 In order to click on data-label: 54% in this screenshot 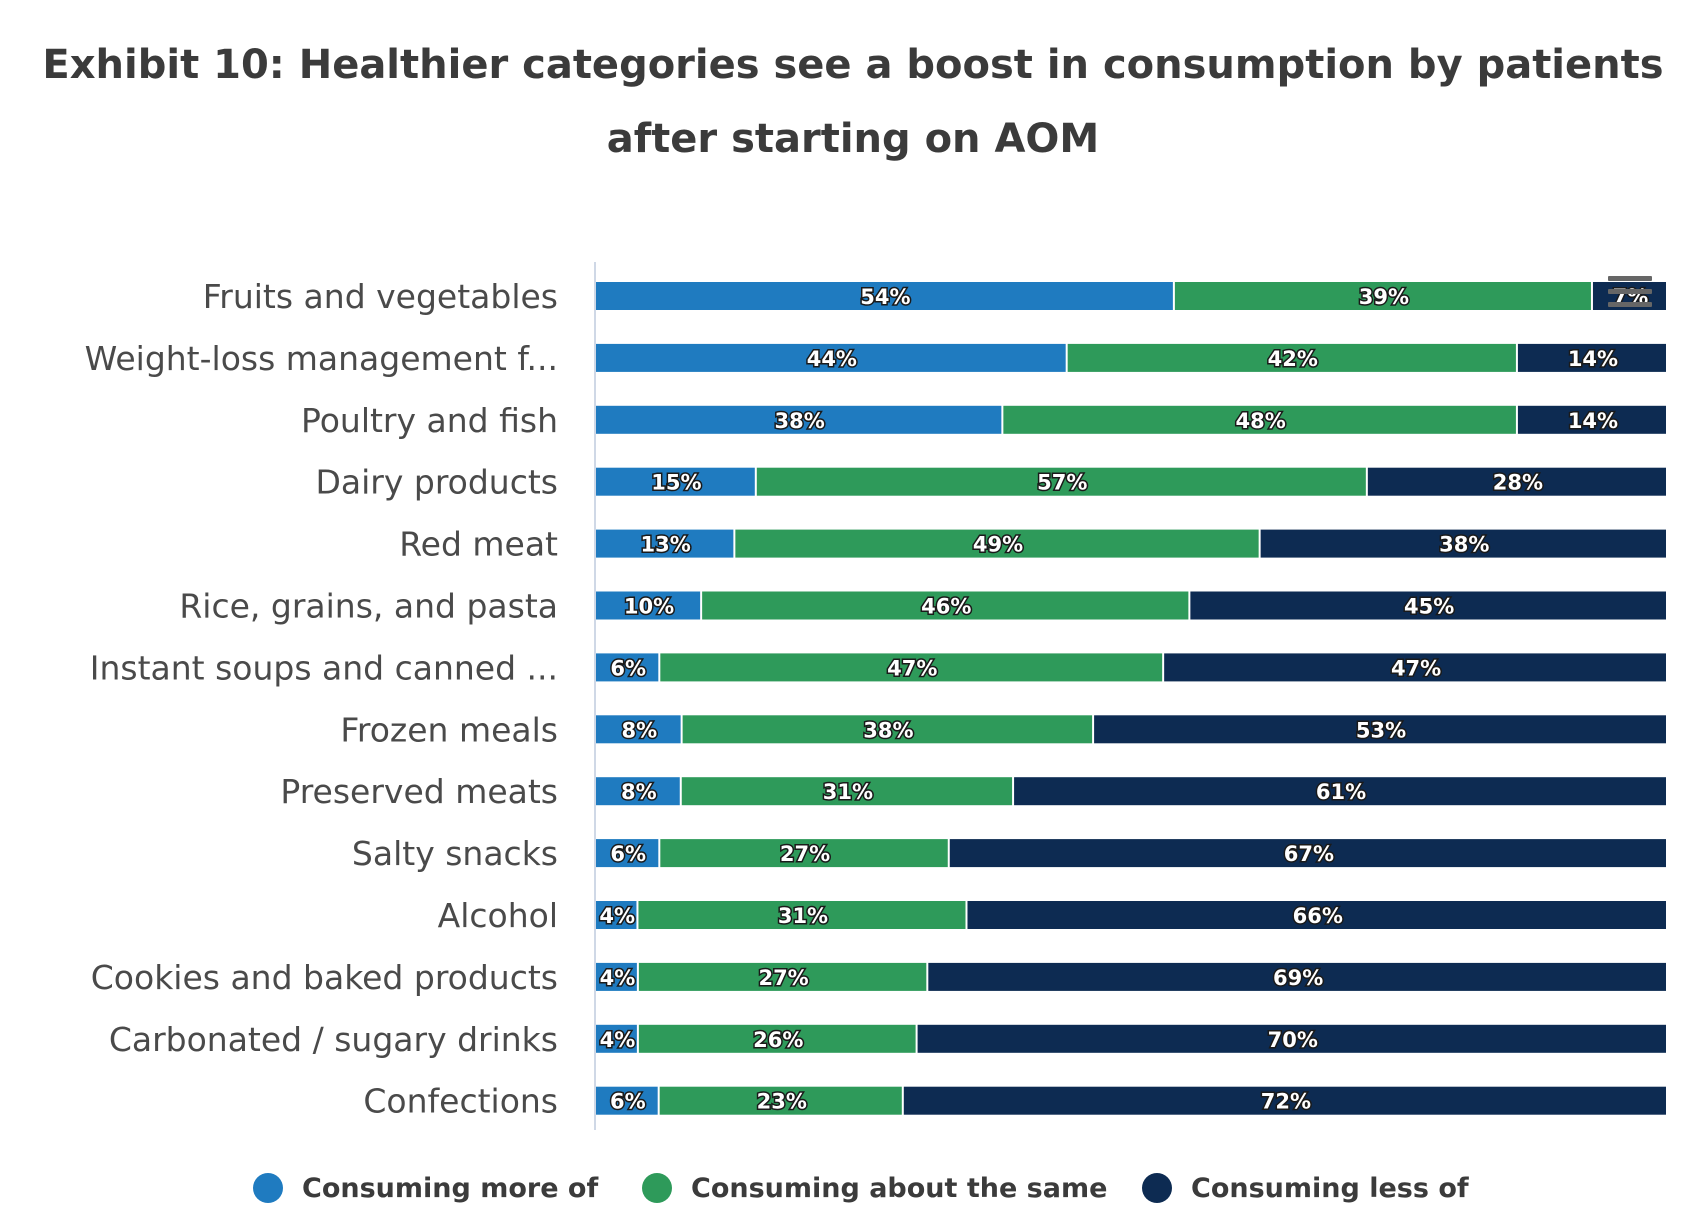, I will do `click(885, 297)`.